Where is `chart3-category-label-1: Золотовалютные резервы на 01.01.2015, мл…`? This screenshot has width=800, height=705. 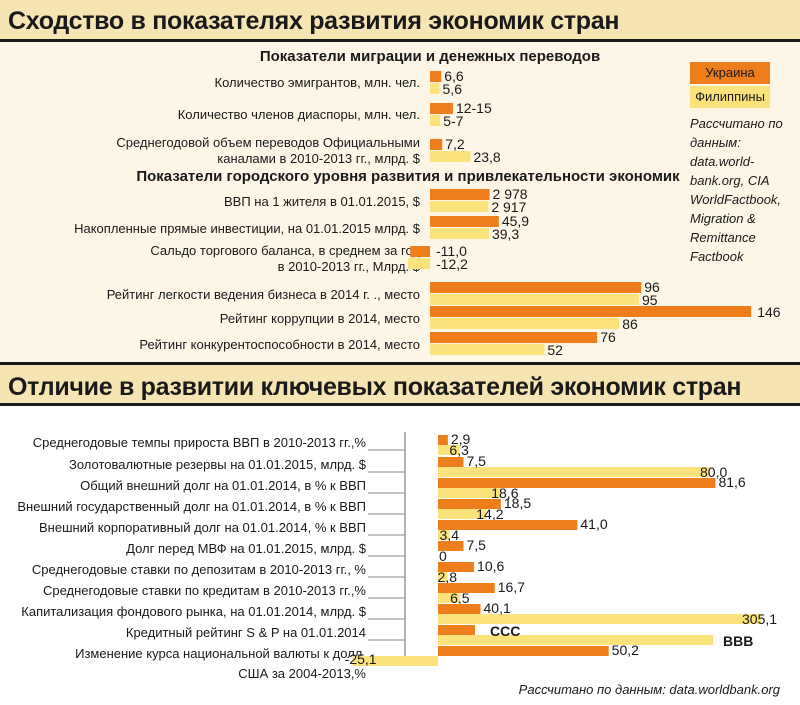
chart3-category-label-1: Золотовалютные резервы на 01.01.2015, мл… is located at coordinates (218, 464).